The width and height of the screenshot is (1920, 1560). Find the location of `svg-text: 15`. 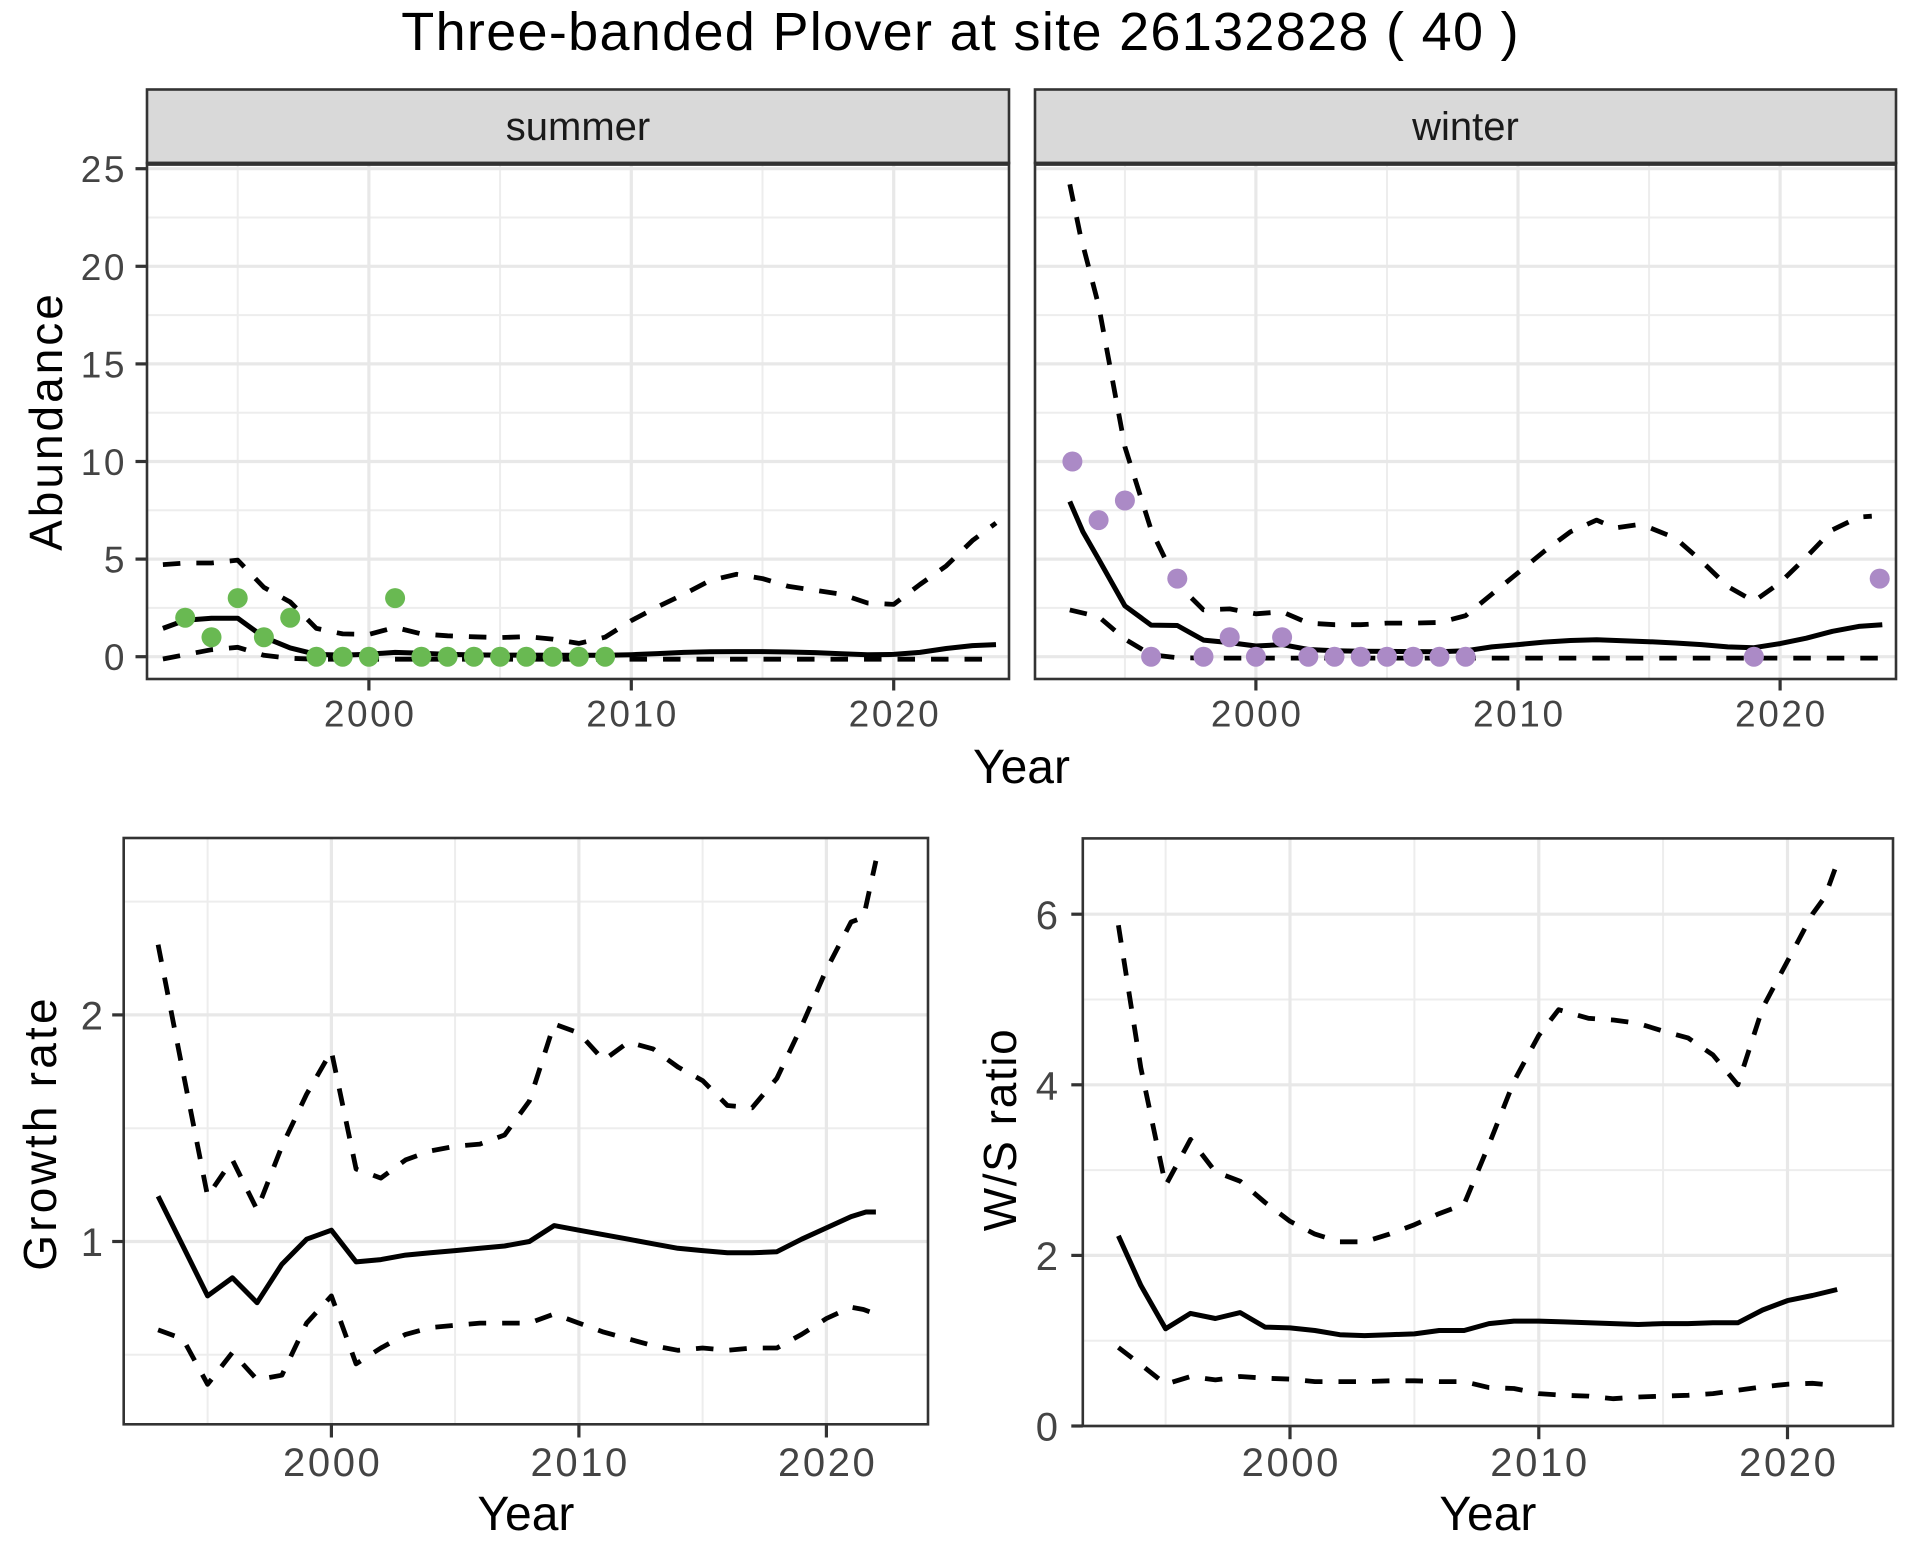

svg-text: 15 is located at coordinates (104, 364).